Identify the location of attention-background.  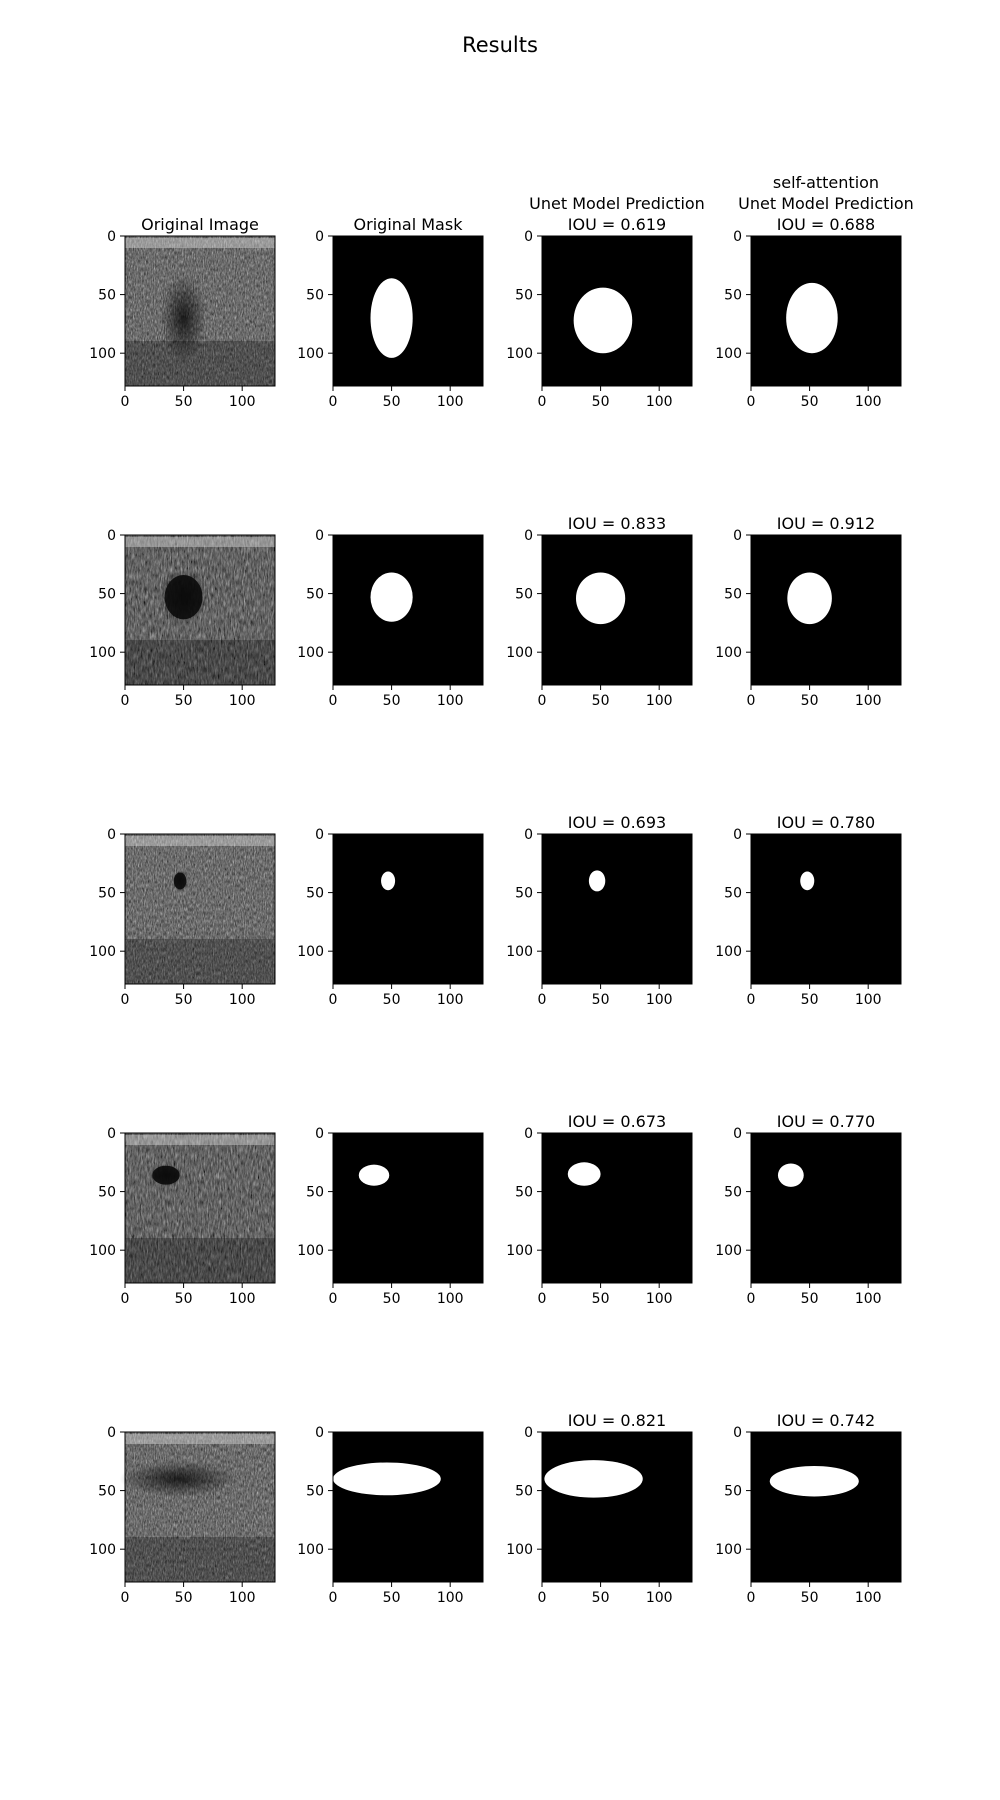
(826, 909).